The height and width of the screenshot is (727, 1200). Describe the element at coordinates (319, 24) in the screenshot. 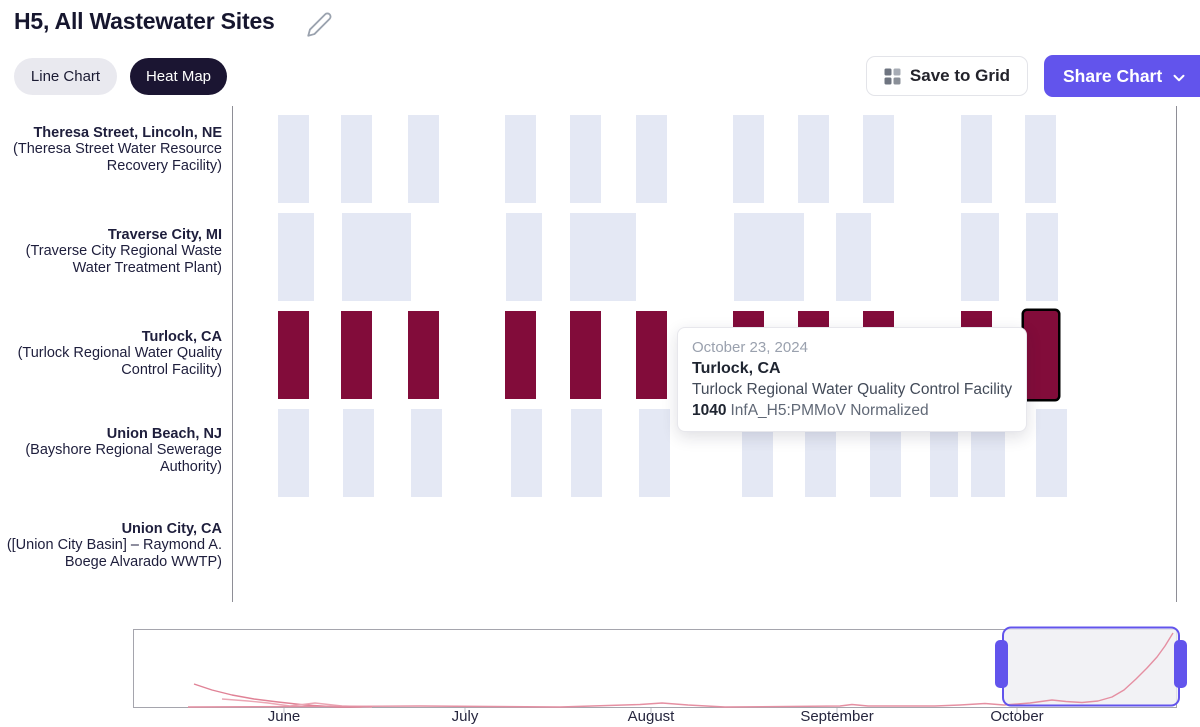

I see `edit-pencil-icon` at that location.